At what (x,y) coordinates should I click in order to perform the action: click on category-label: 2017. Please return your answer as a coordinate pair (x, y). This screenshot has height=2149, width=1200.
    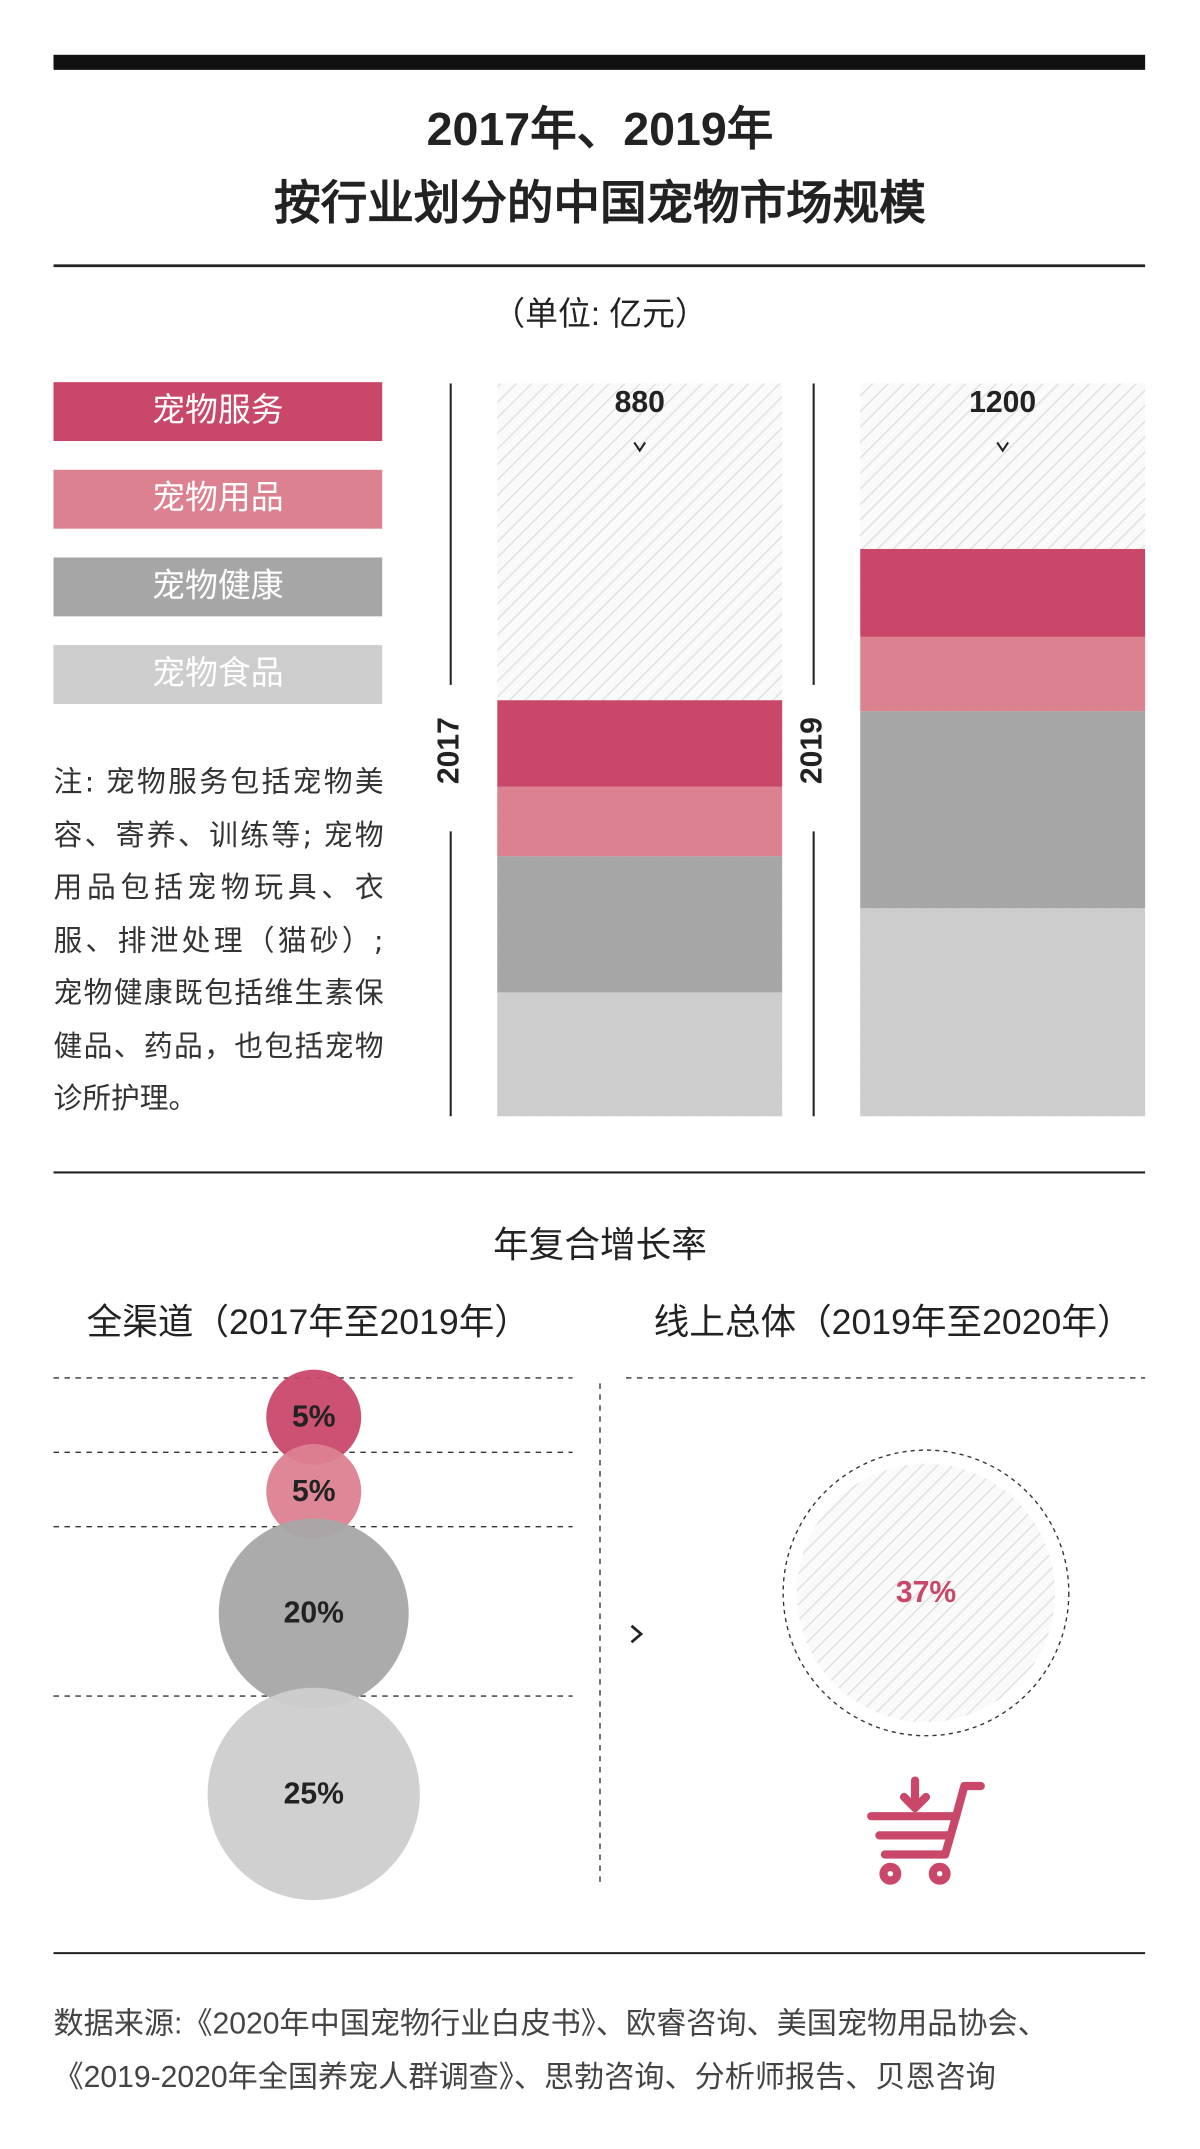
    Looking at the image, I should click on (449, 750).